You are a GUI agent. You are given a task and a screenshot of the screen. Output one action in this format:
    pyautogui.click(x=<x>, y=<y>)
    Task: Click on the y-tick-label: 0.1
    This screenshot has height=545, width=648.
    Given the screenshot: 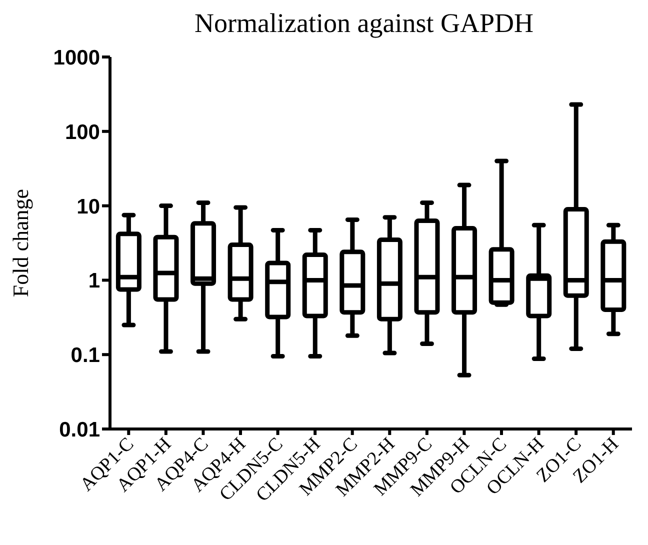 What is the action you would take?
    pyautogui.click(x=85, y=356)
    